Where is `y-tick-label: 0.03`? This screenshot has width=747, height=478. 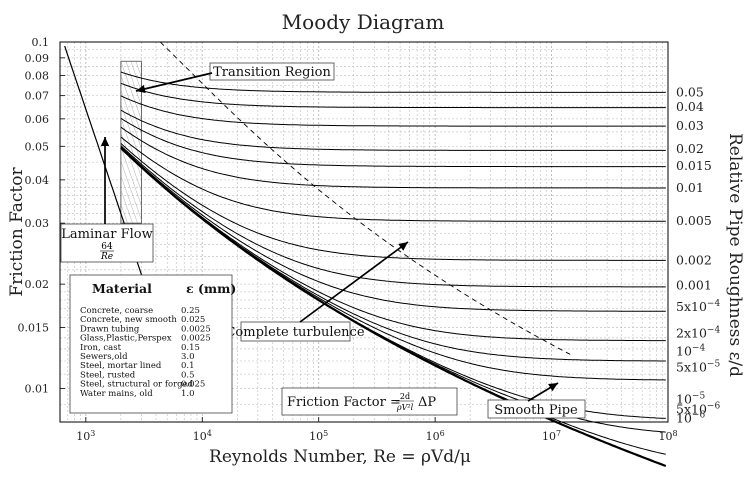
y-tick-label: 0.03 is located at coordinates (37, 223).